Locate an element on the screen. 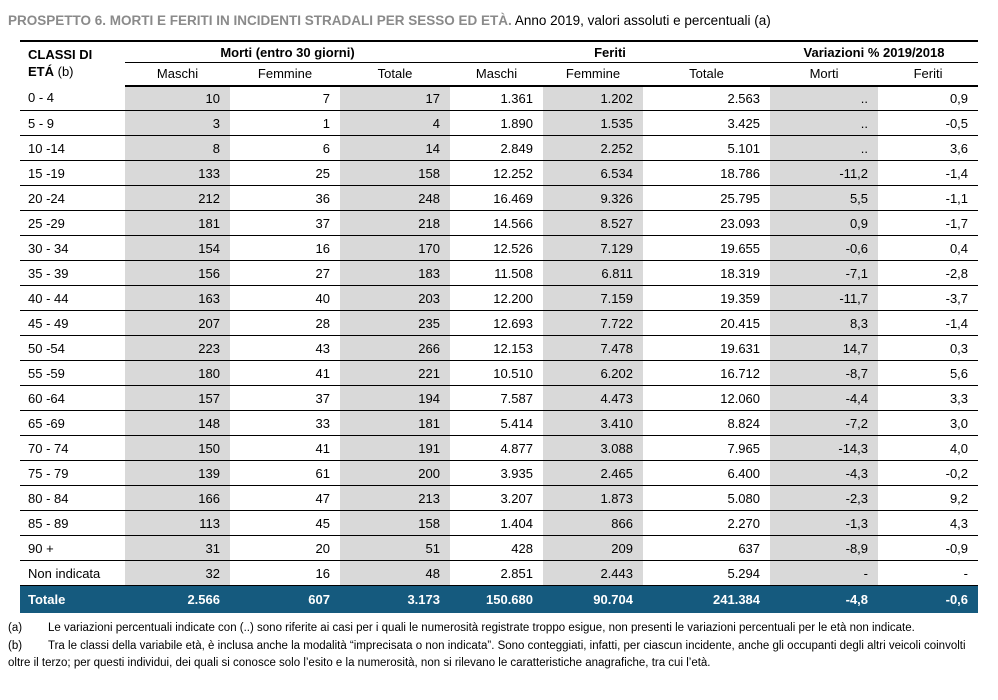 This screenshot has width=998, height=700. table-row: 0 - 4 10 7 17 1.361 1.202 2.563.. 0,9 is located at coordinates (499, 98).